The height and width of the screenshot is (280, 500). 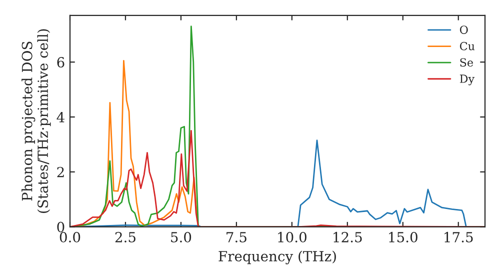 What do you see at coordinates (60, 62) in the screenshot?
I see `y-tick-label: 6` at bounding box center [60, 62].